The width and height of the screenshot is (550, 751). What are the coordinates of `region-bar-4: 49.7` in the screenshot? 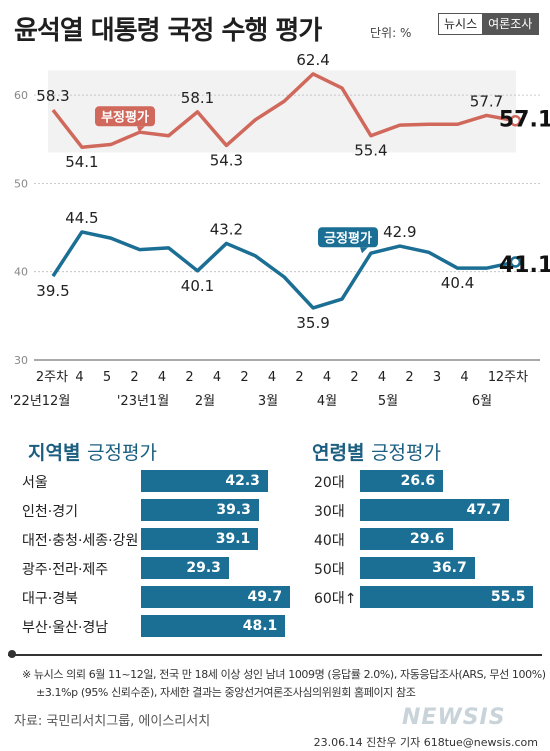 It's located at (216, 597).